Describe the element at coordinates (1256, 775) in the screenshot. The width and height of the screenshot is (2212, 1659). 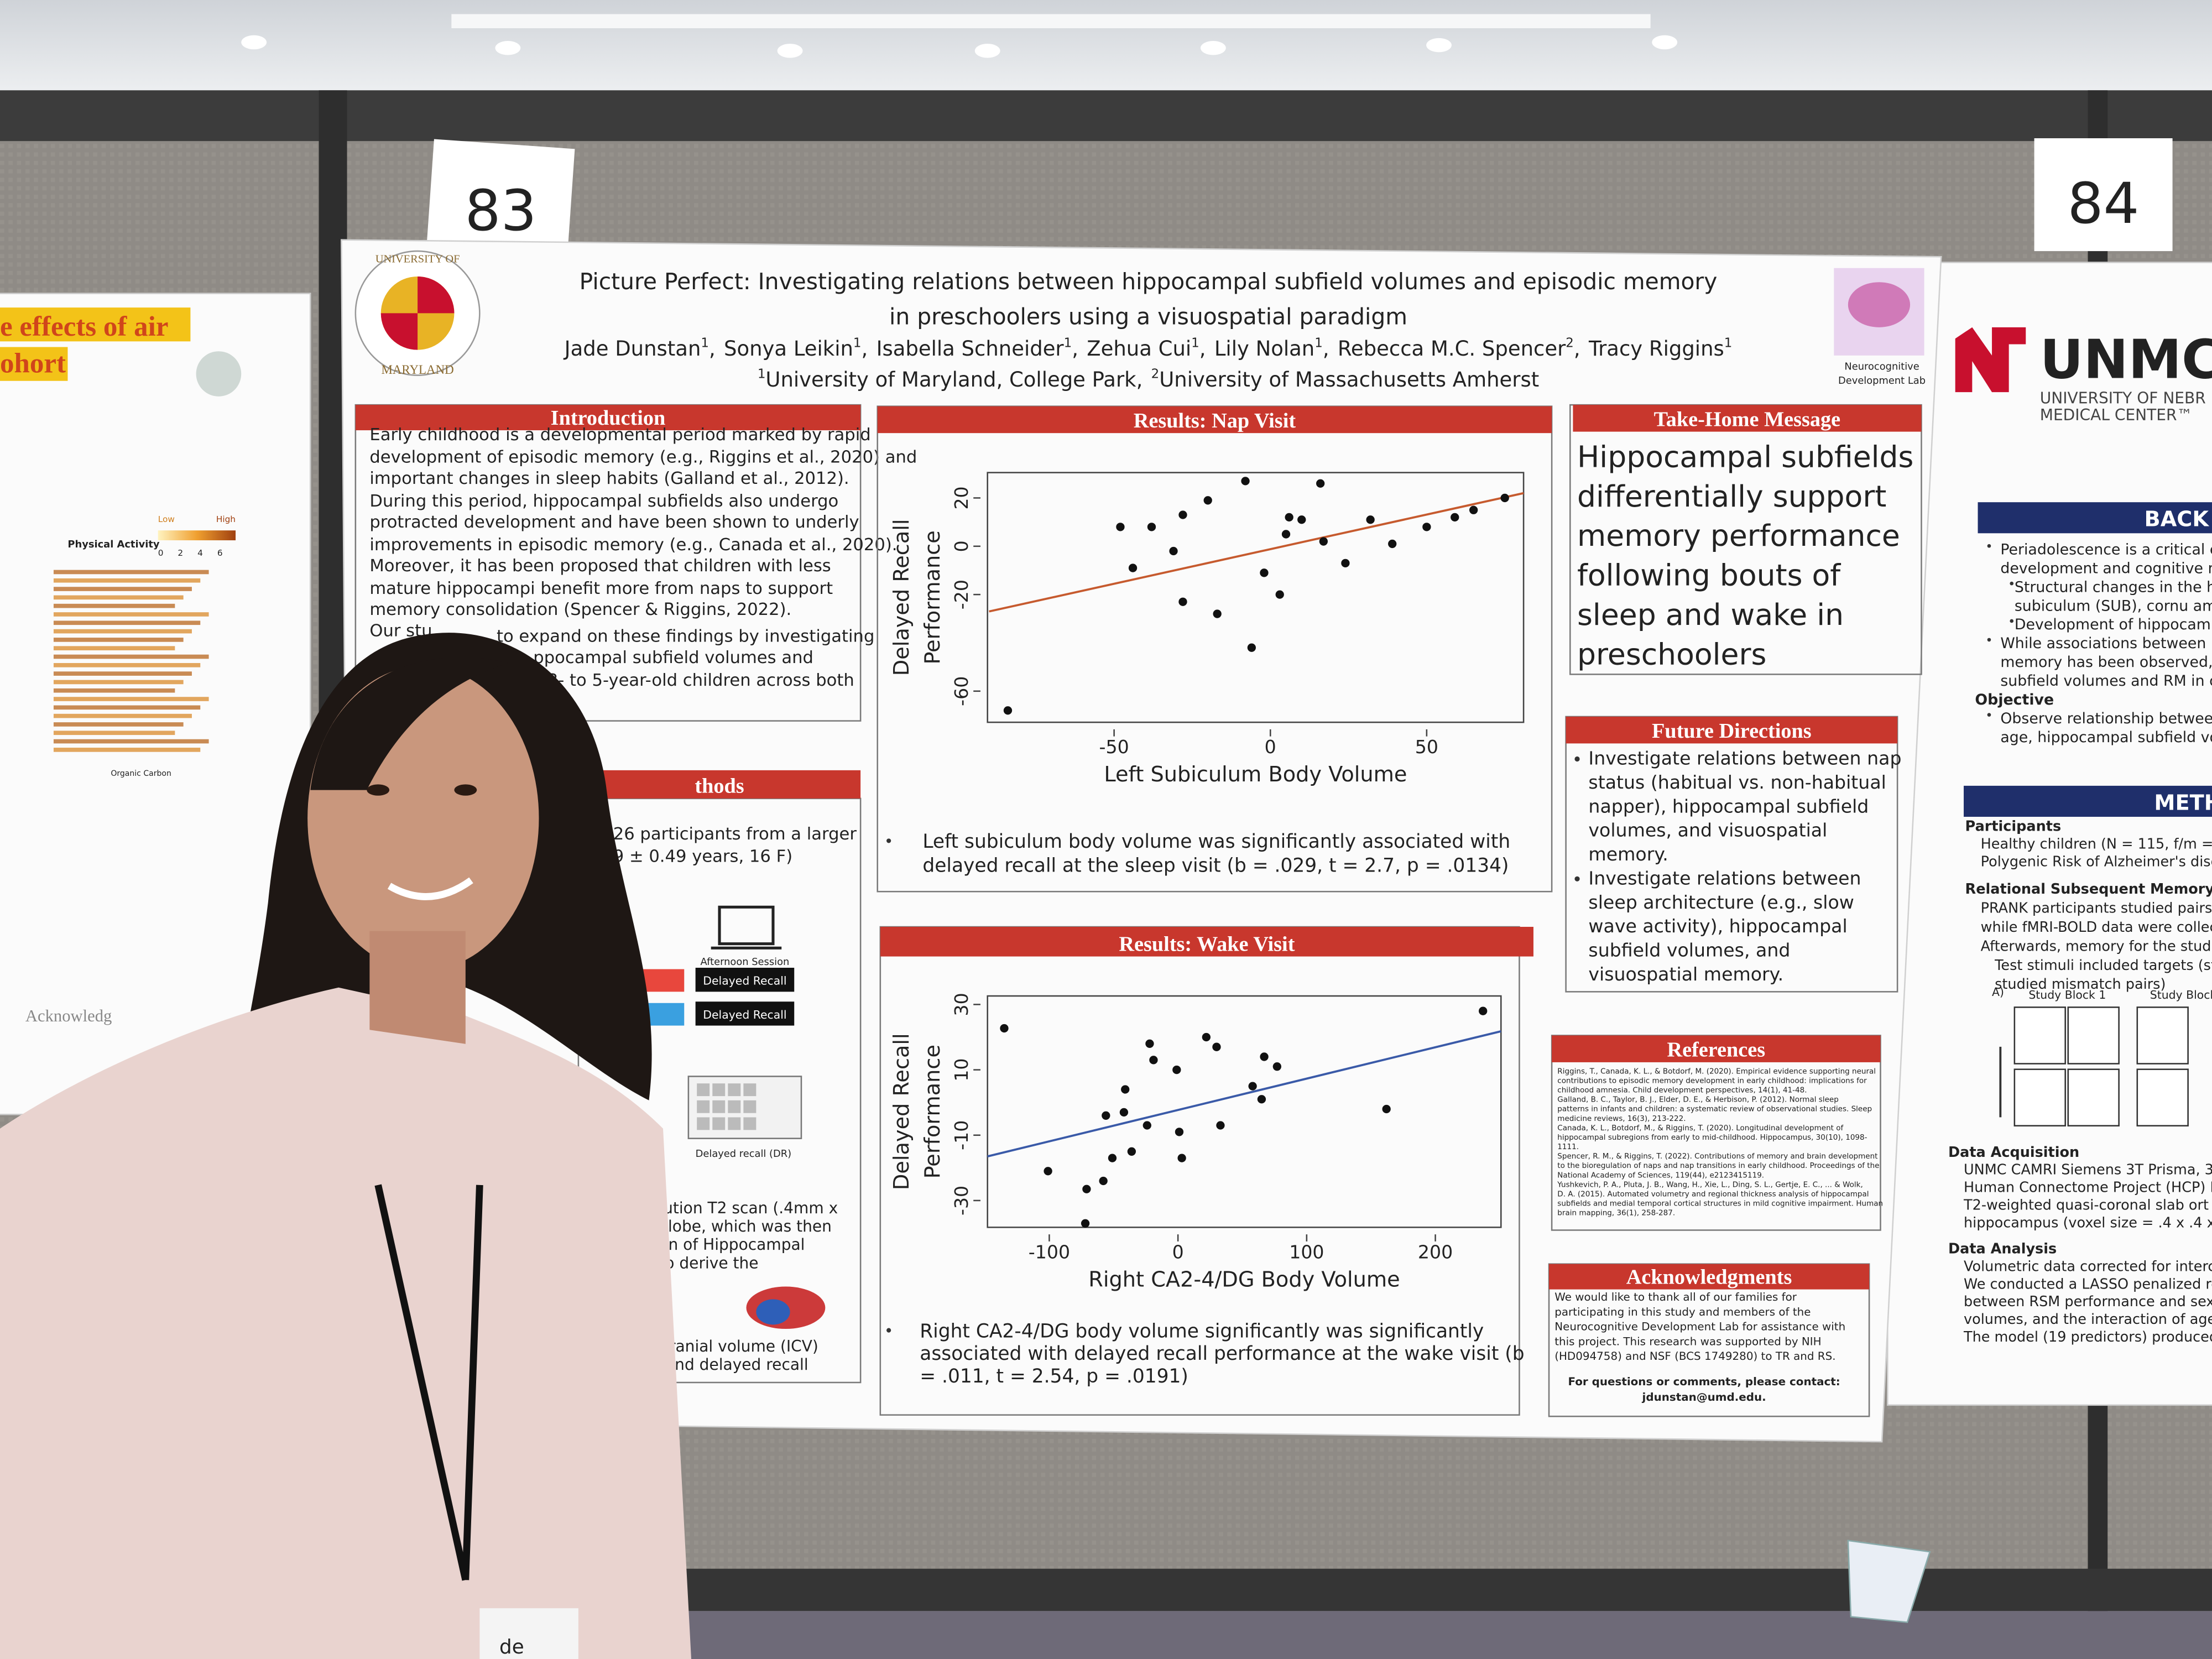
I see `x-axis-label: Left Subiculum Body Volume` at that location.